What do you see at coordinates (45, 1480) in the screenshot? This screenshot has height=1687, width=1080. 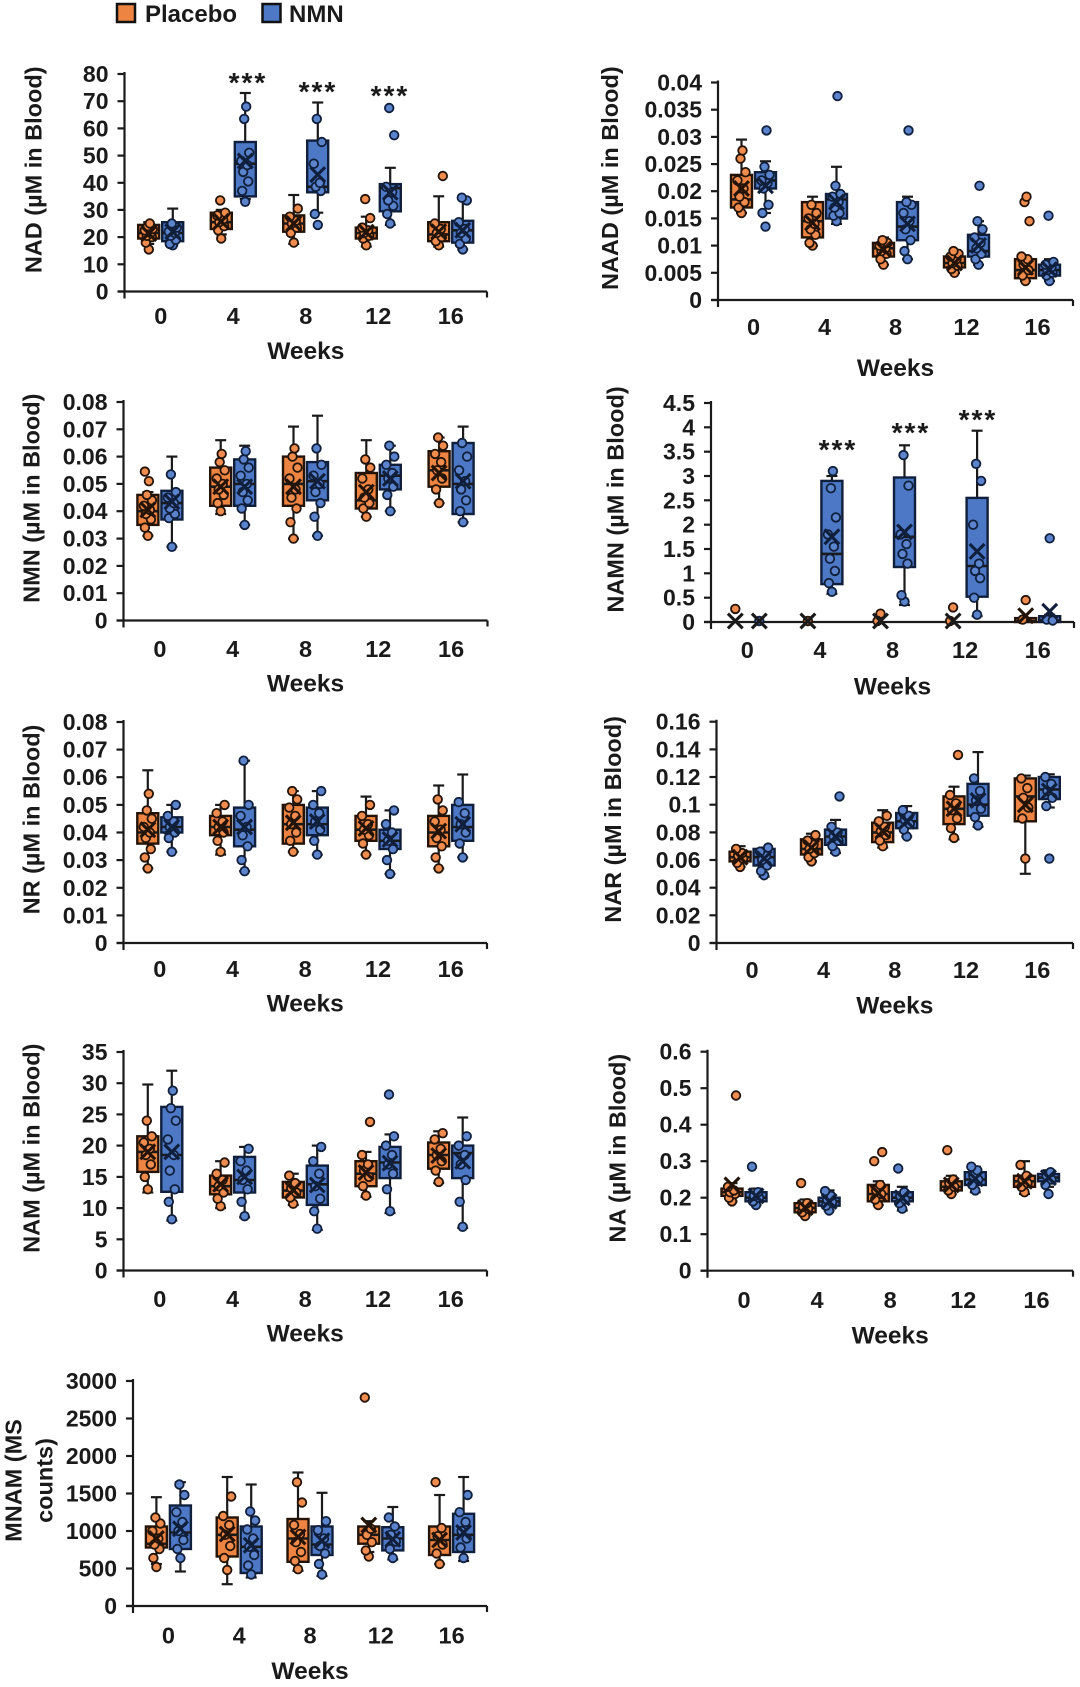 I see `svg-text: counts)` at bounding box center [45, 1480].